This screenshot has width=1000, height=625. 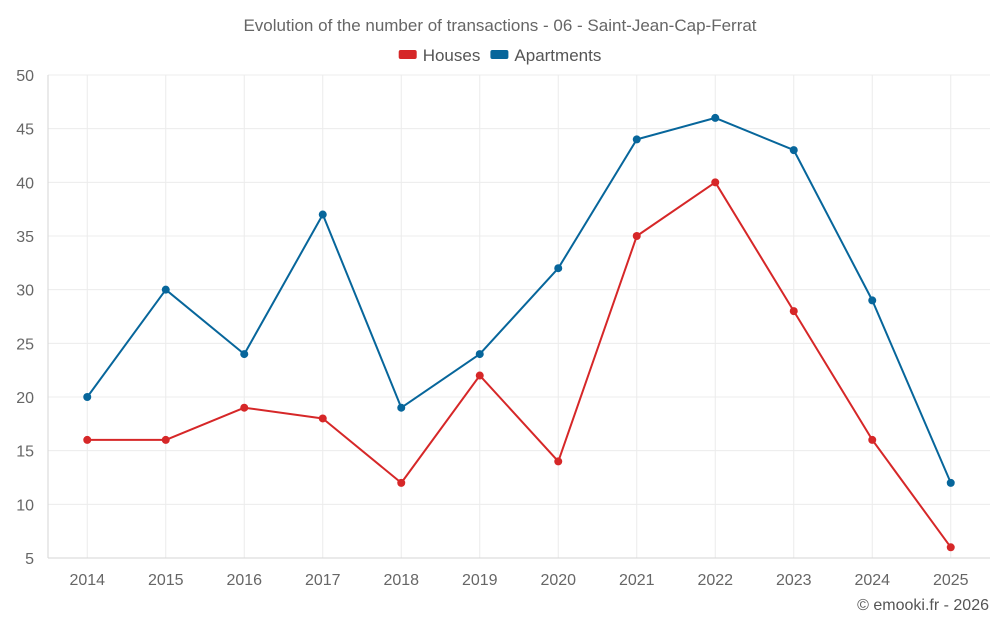 What do you see at coordinates (244, 580) in the screenshot?
I see `x-tick-label: 2016` at bounding box center [244, 580].